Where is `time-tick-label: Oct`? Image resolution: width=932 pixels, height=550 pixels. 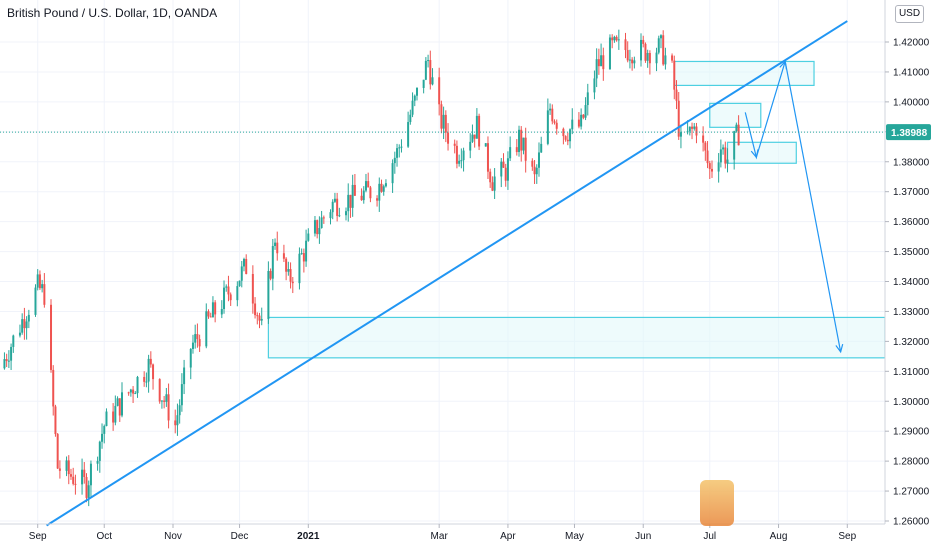
time-tick-label: Oct is located at coordinates (104, 536).